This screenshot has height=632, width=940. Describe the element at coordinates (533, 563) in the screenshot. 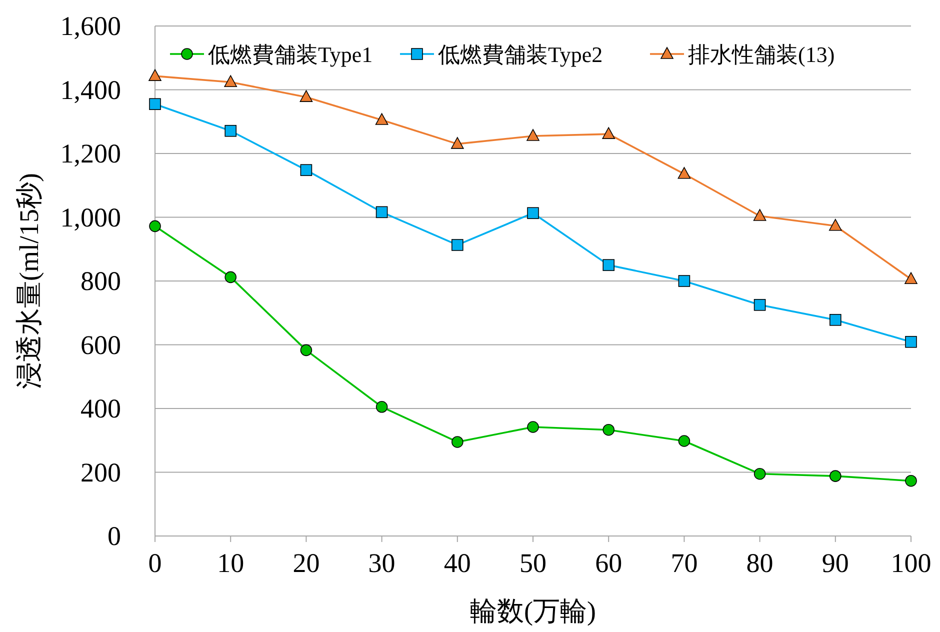

I see `x-tick-label: 50` at that location.